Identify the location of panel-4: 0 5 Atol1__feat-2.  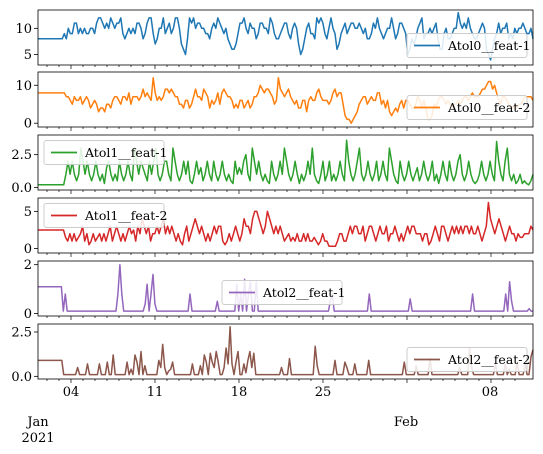
(279, 227).